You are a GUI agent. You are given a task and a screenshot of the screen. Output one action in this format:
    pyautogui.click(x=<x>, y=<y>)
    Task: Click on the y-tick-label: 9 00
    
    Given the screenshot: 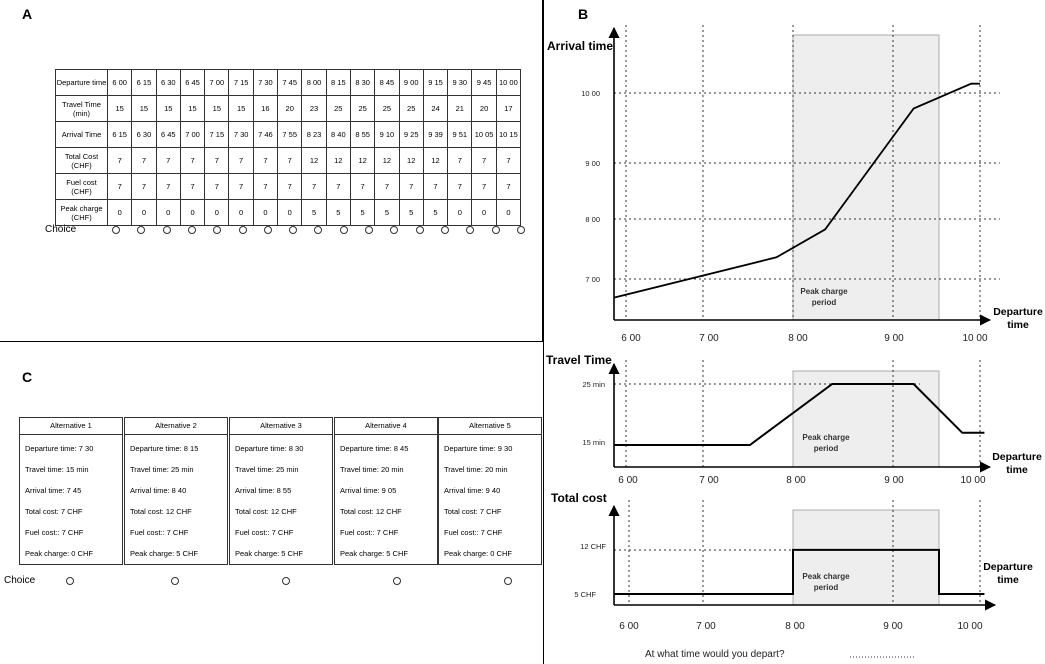 What is the action you would take?
    pyautogui.click(x=592, y=163)
    